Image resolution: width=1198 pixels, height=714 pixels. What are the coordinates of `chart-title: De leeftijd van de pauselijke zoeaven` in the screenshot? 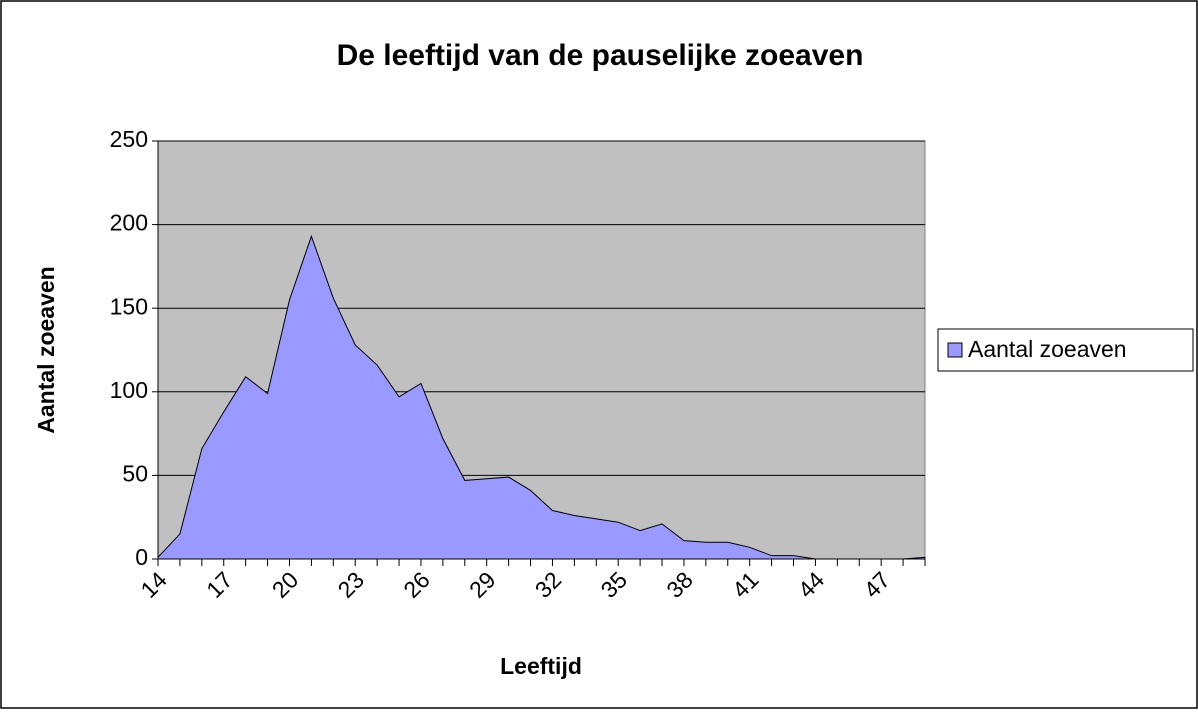 It's located at (600, 55).